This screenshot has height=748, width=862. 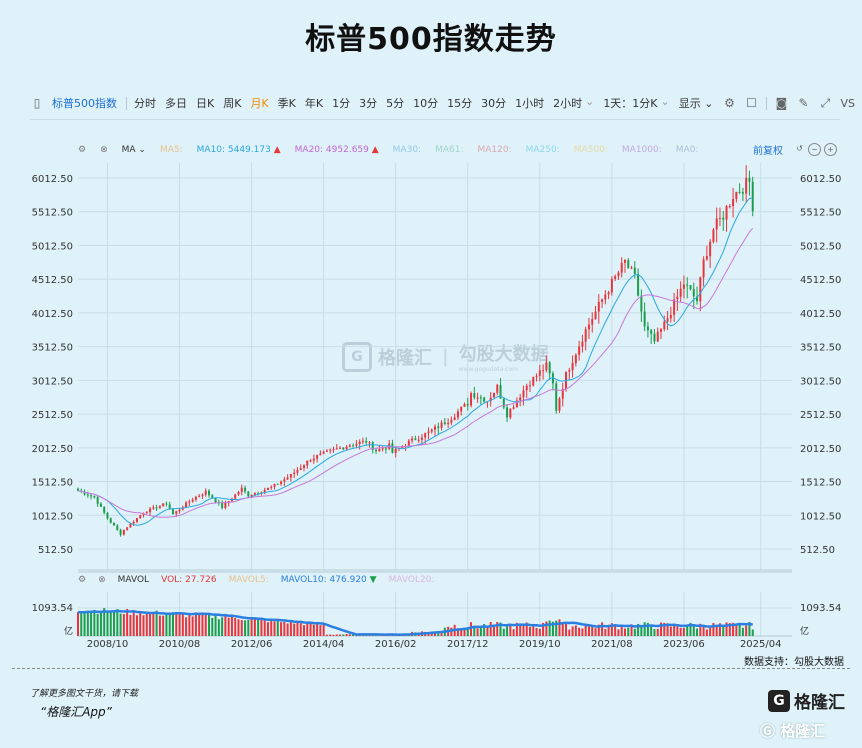 What do you see at coordinates (368, 103) in the screenshot?
I see `period-tab-8: 3分` at bounding box center [368, 103].